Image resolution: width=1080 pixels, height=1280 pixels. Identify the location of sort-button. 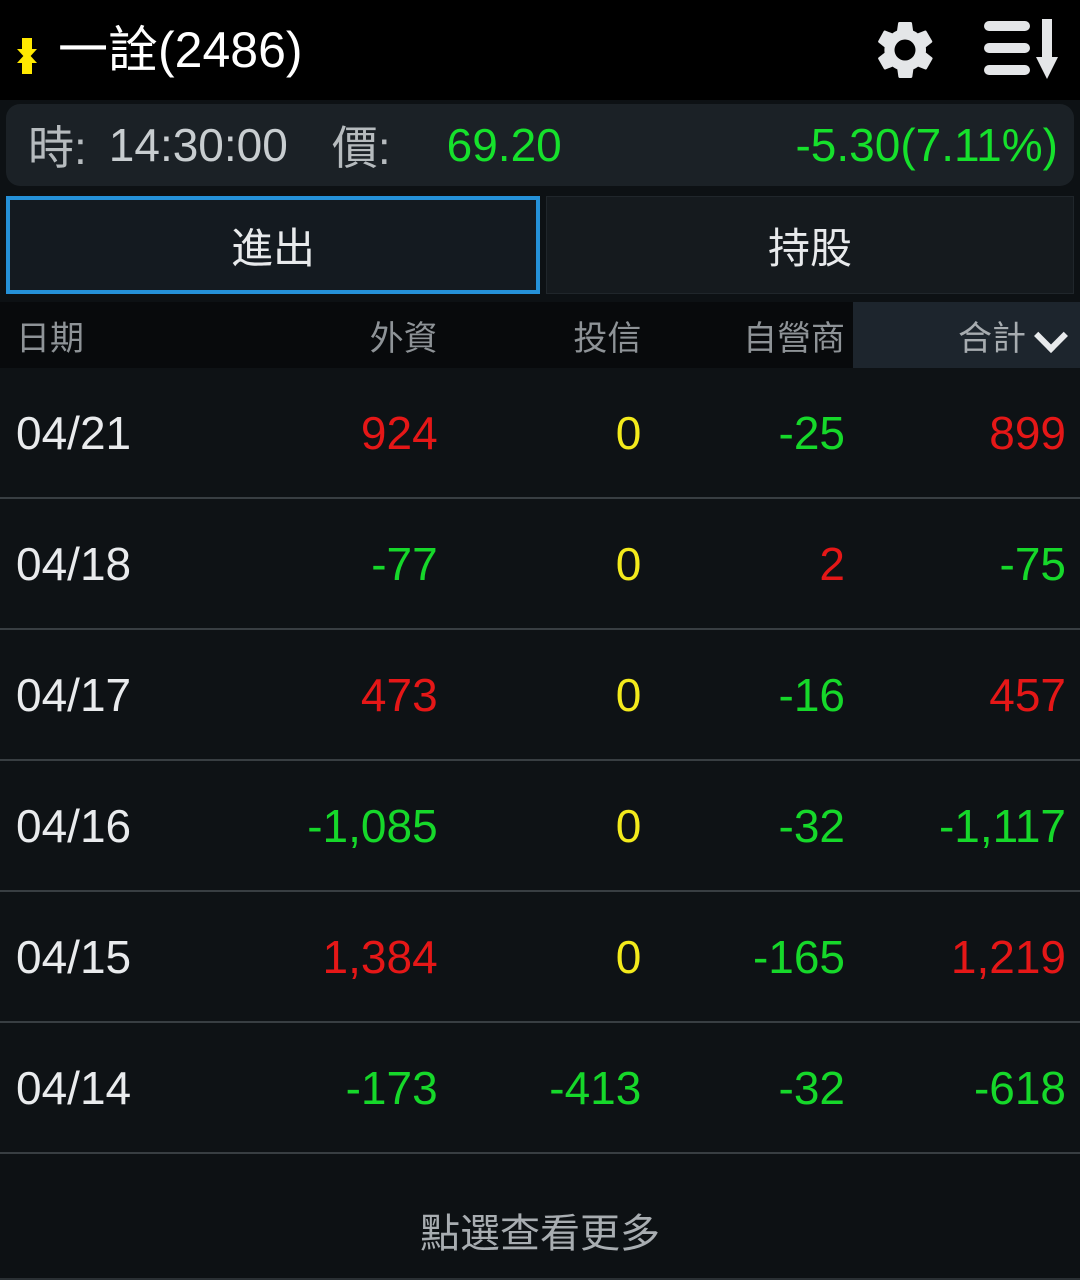
(1021, 50).